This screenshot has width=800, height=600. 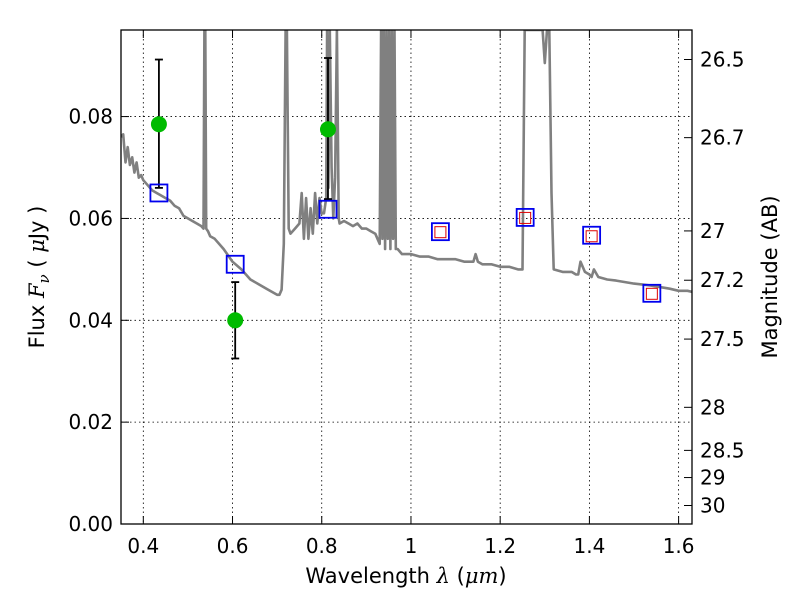 What do you see at coordinates (722, 138) in the screenshot?
I see `mag-tick-label: 26.7` at bounding box center [722, 138].